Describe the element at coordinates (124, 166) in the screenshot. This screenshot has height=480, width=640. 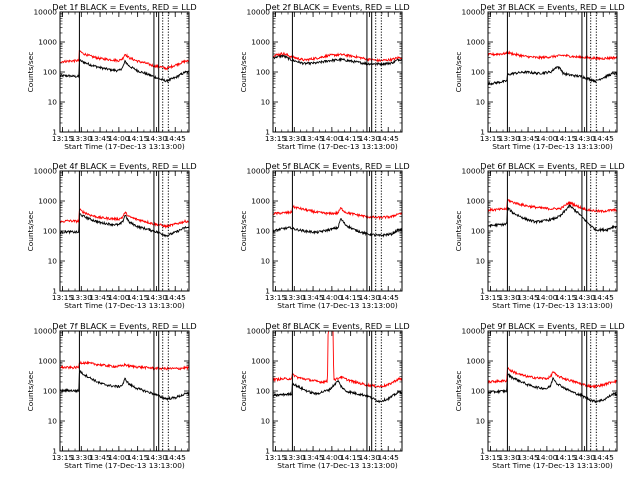
I see `panel-title: Det 4f BLACK = Events, RED = LLD` at that location.